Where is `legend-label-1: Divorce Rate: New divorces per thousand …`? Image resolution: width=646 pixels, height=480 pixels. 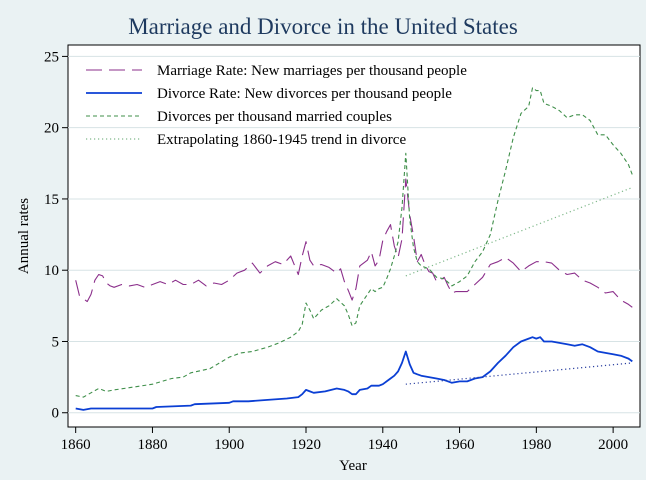 legend-label-1: Divorce Rate: New divorces per thousand … is located at coordinates (304, 94).